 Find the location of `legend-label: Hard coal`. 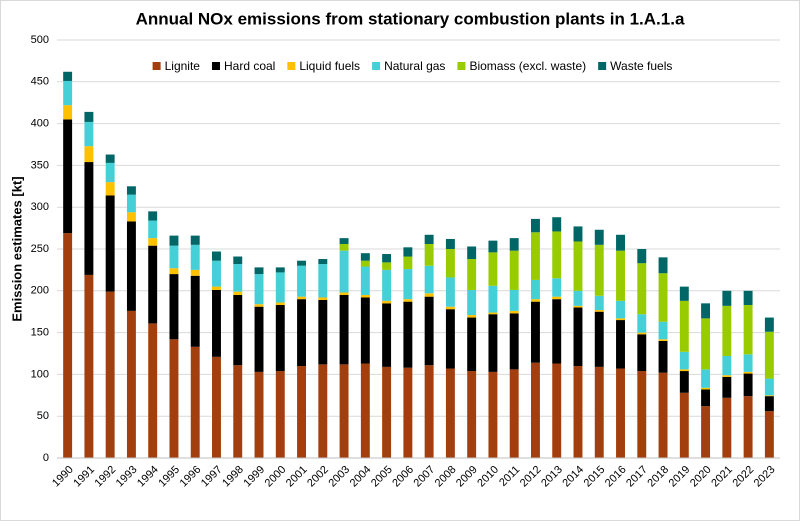

legend-label: Hard coal is located at coordinates (249, 66).